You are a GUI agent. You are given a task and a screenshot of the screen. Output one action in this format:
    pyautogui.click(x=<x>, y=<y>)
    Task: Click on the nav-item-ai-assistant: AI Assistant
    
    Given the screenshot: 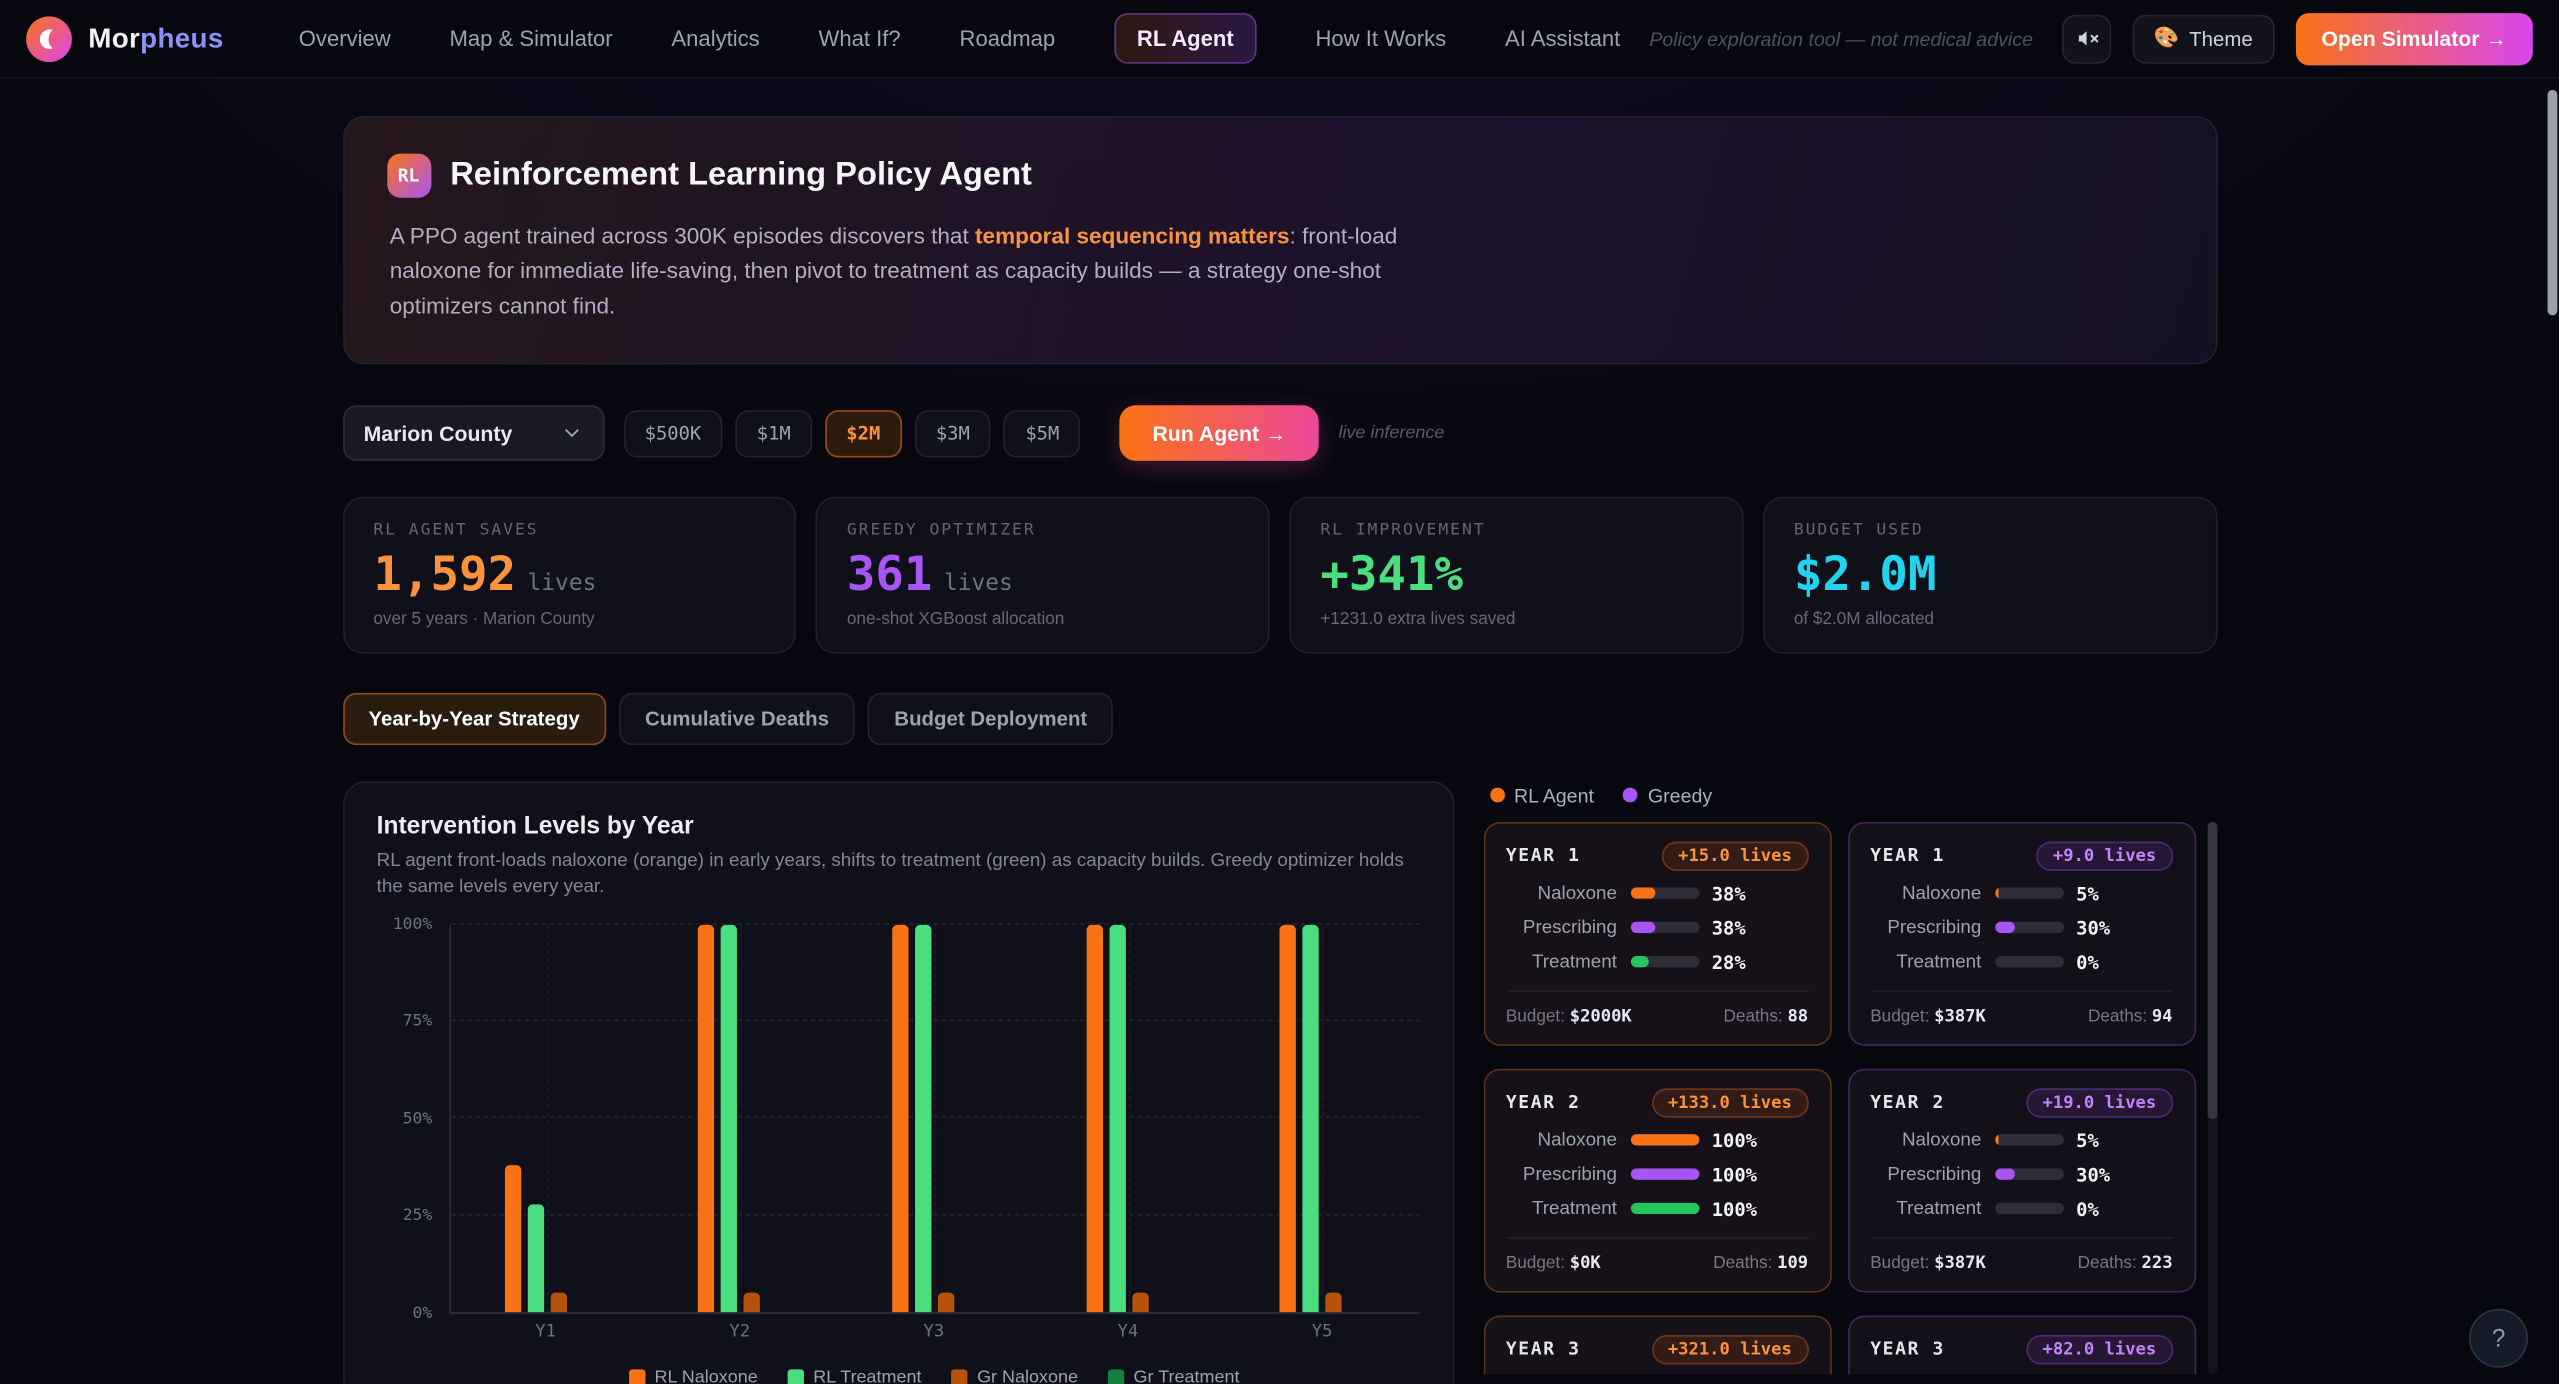 What is the action you would take?
    pyautogui.click(x=1563, y=38)
    